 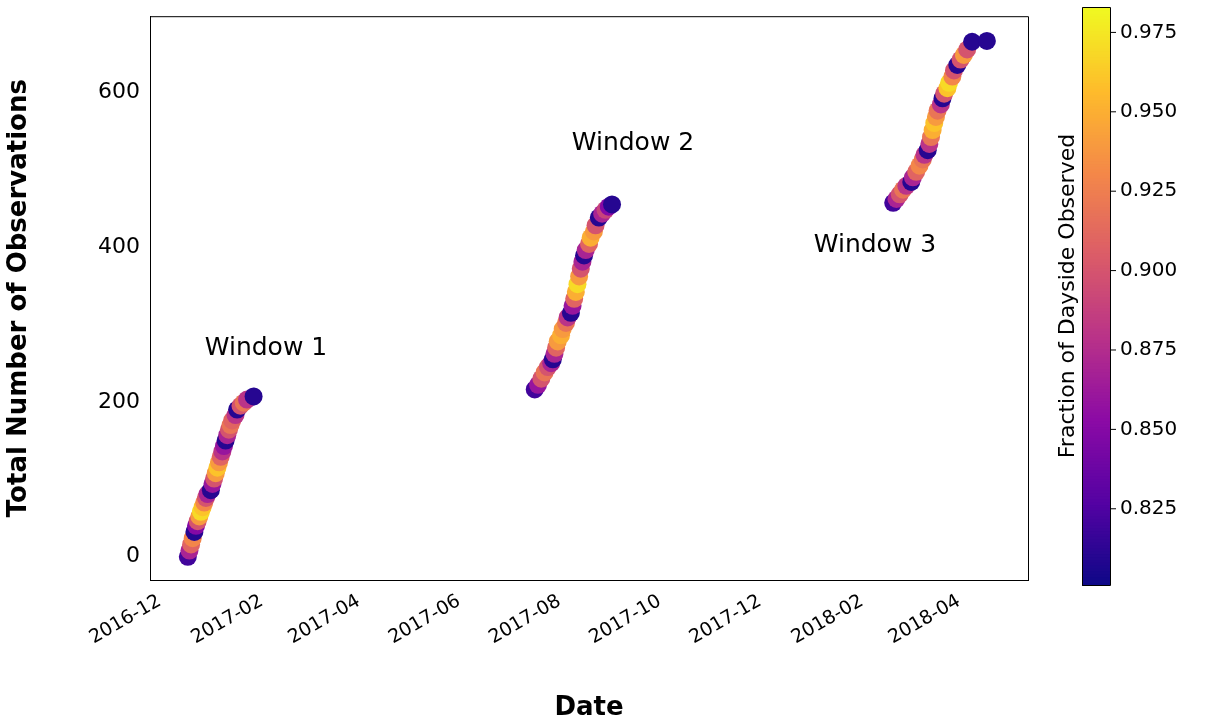 I want to click on y-tick-label: 200, so click(x=119, y=400).